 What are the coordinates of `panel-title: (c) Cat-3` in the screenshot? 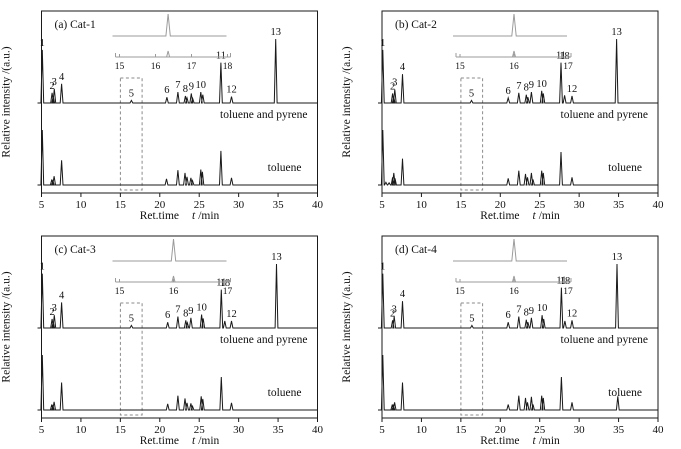 It's located at (75, 250).